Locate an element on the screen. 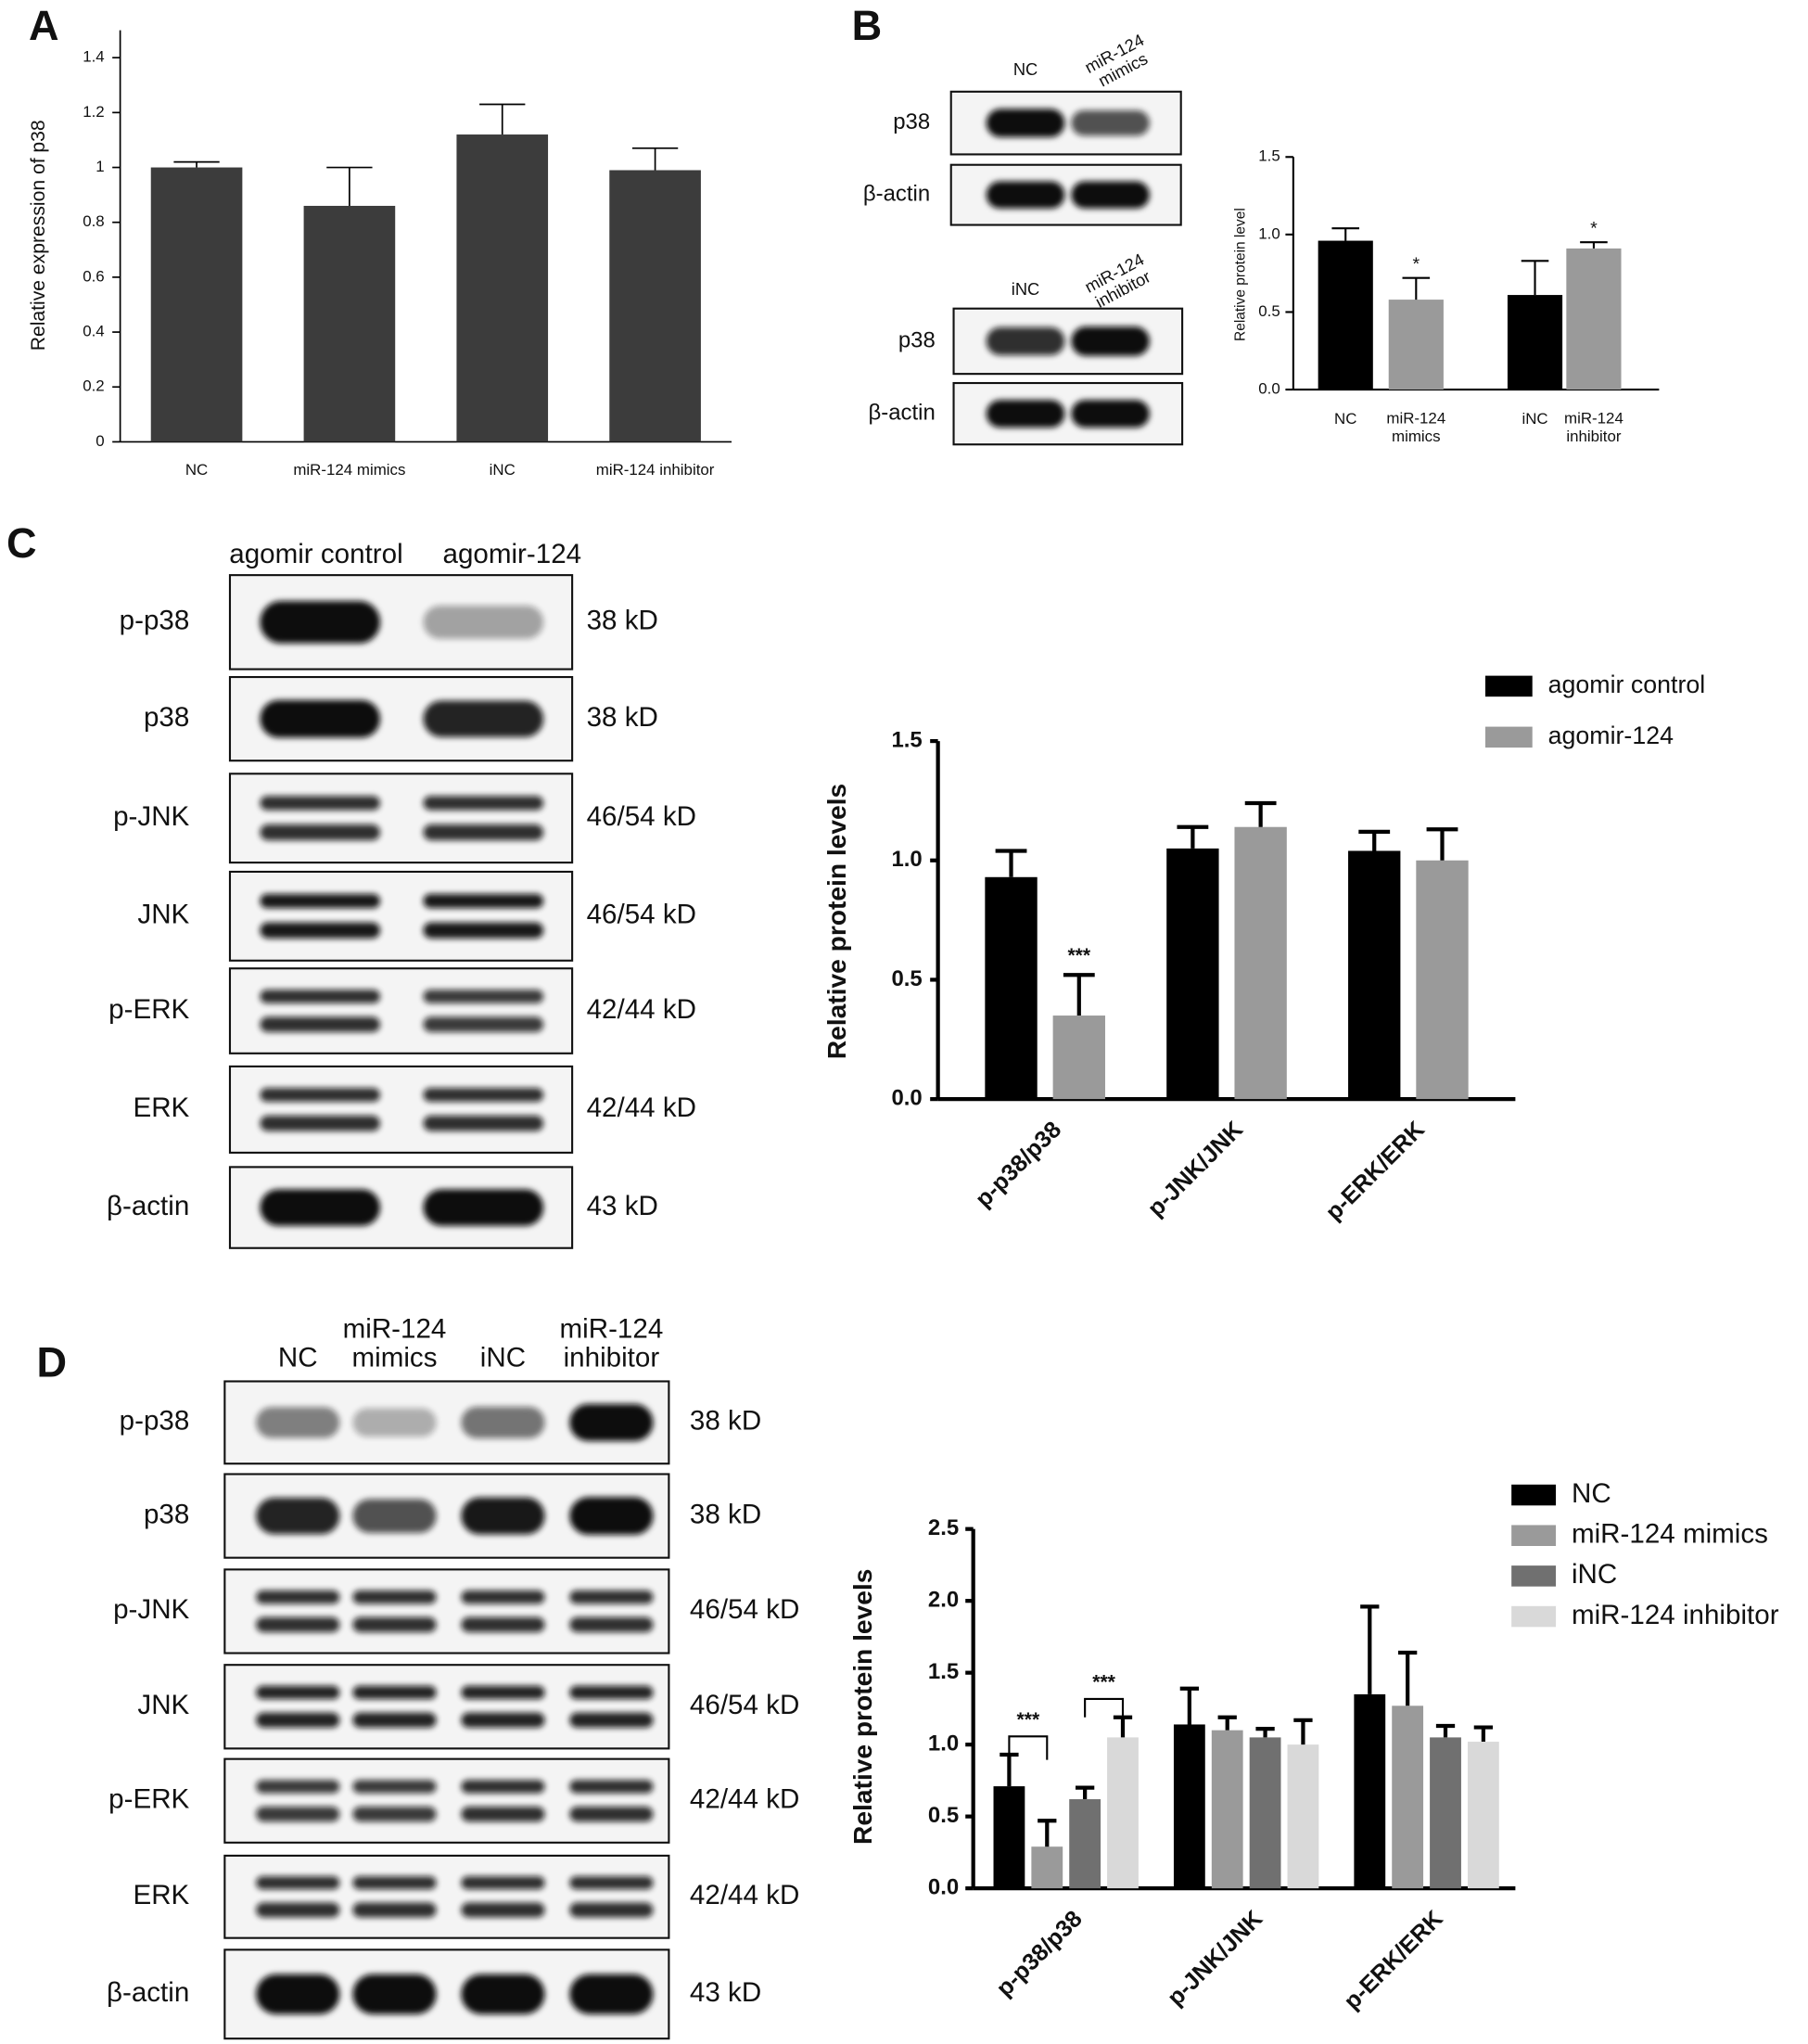  significance-label: *** is located at coordinates (1029, 1720).